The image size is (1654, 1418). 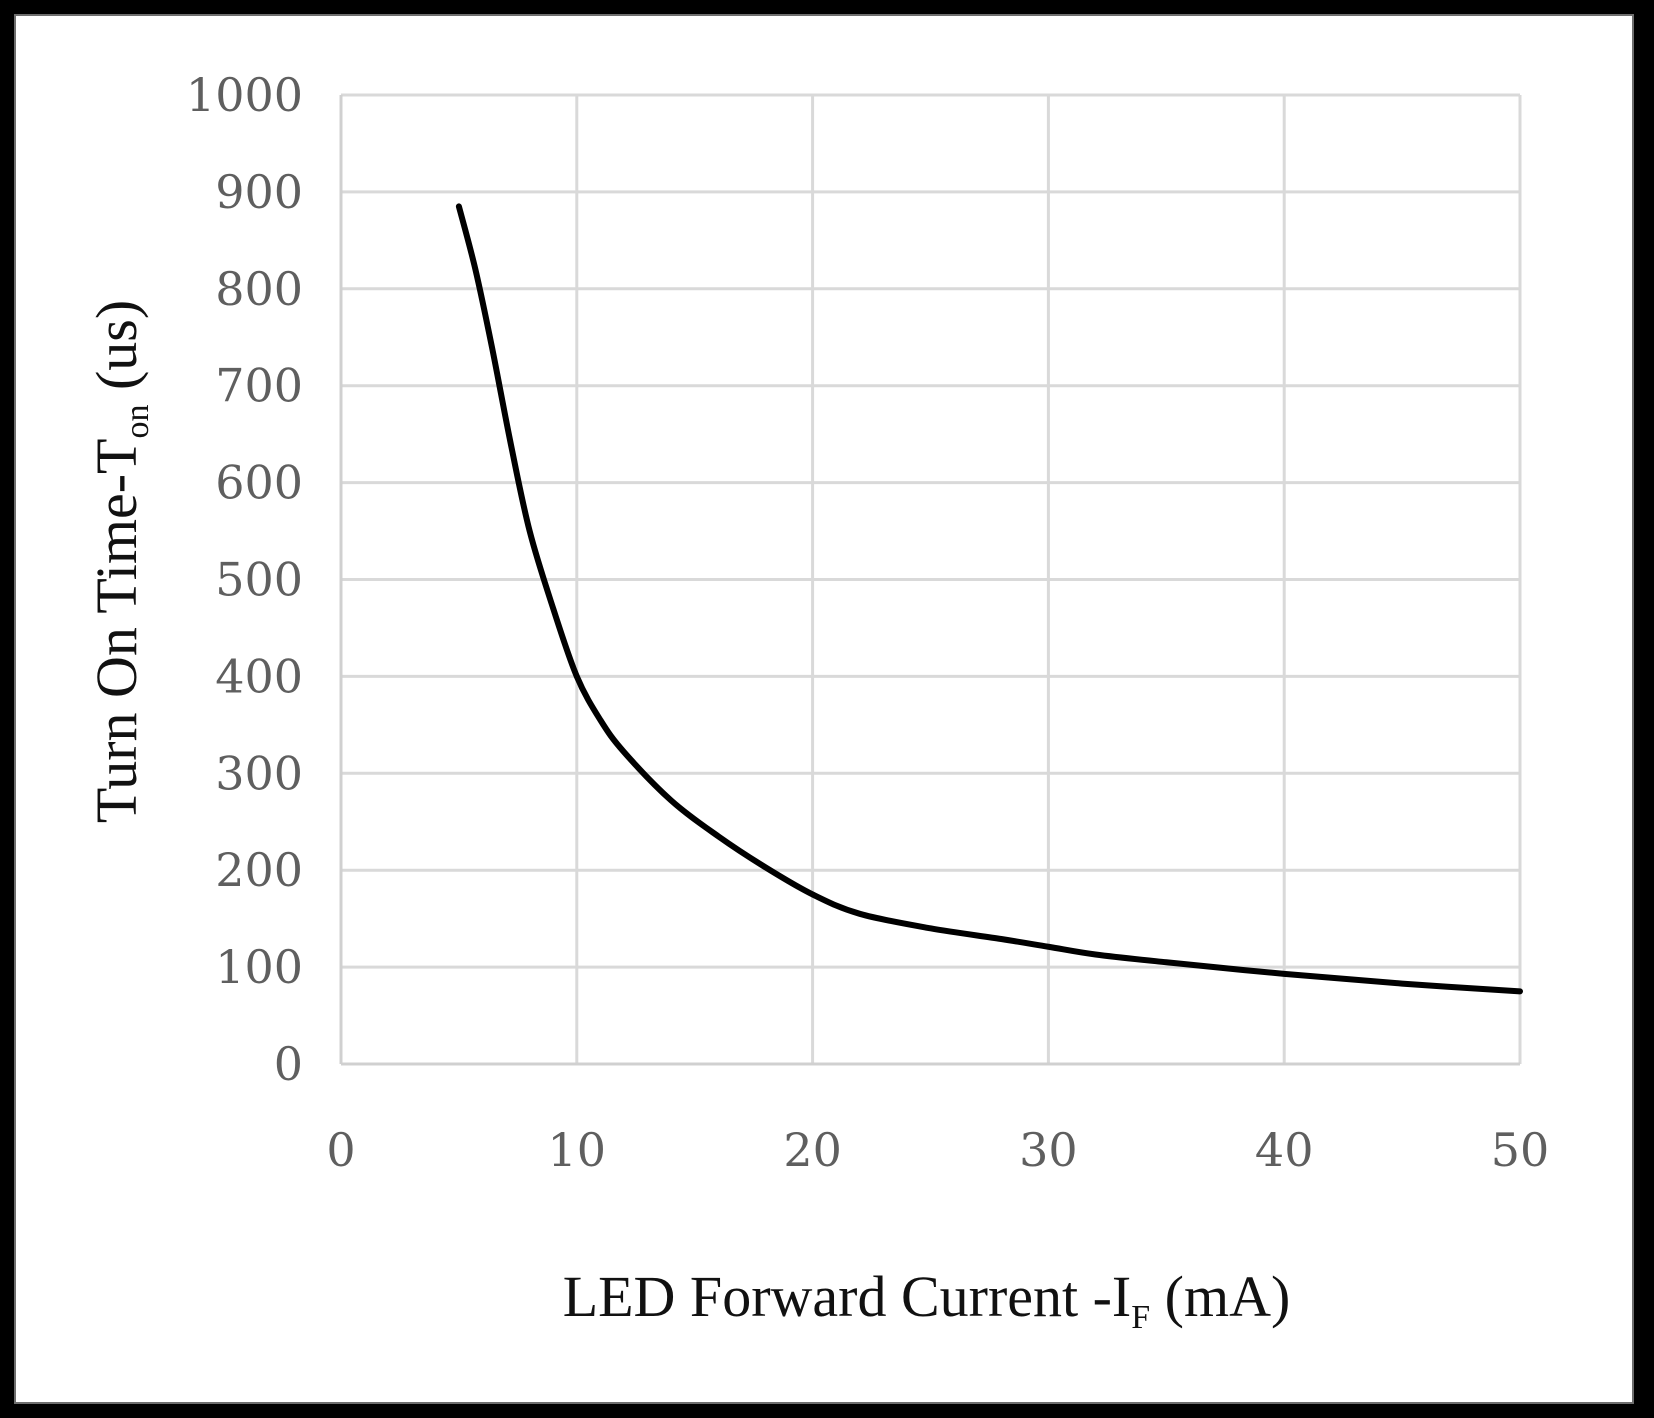 What do you see at coordinates (1048, 1150) in the screenshot?
I see `x-tick-label: 30` at bounding box center [1048, 1150].